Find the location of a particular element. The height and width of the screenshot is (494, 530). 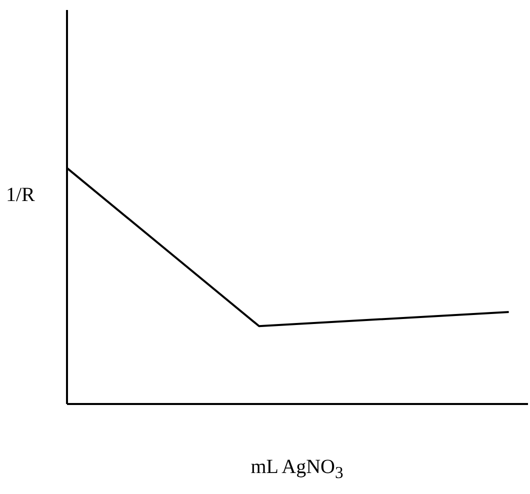

y-axis-title: 1/R is located at coordinates (20, 195).